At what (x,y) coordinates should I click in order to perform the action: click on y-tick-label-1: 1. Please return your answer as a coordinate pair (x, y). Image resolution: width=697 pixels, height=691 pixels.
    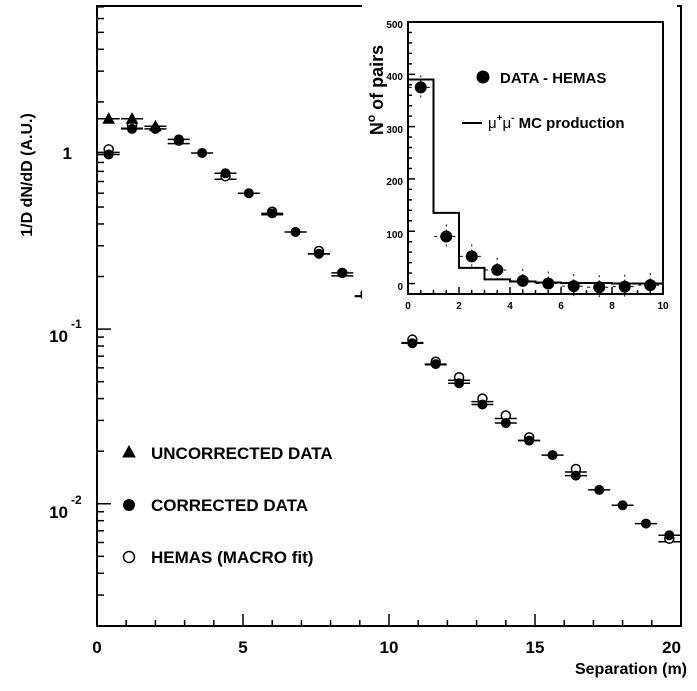
    Looking at the image, I should click on (67, 153).